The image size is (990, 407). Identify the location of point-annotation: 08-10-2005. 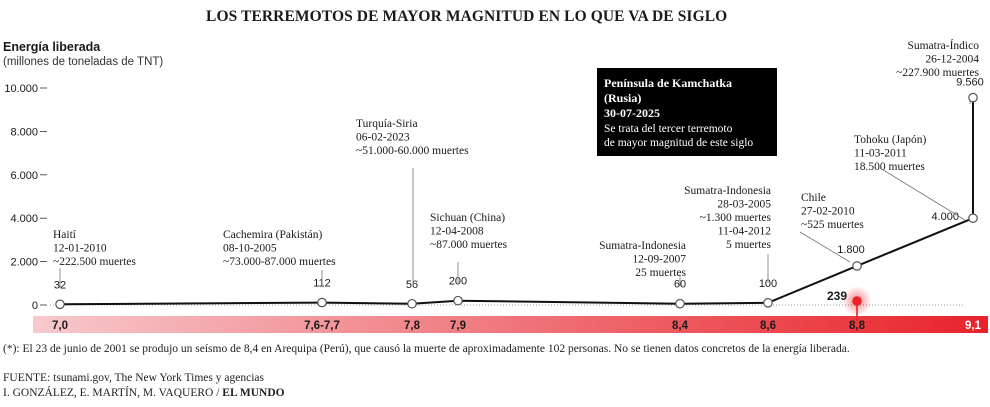
(250, 249).